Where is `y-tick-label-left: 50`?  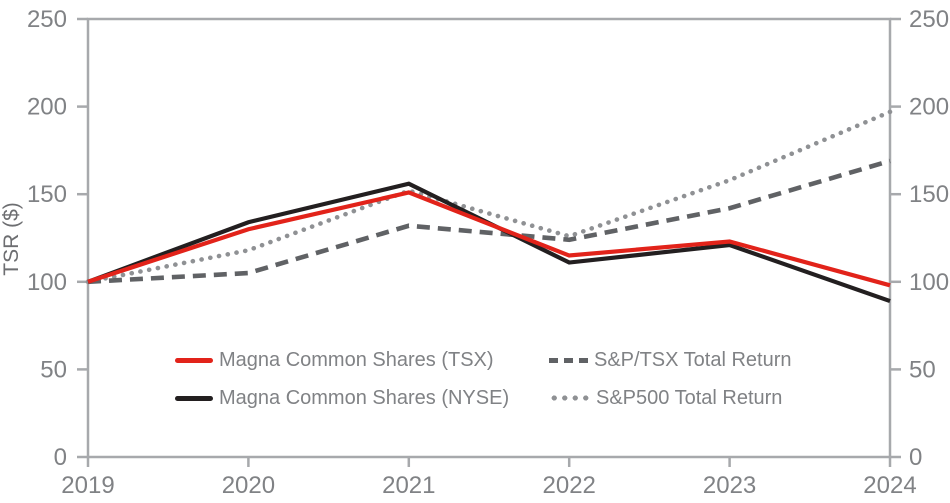
y-tick-label-left: 50 is located at coordinates (53, 369).